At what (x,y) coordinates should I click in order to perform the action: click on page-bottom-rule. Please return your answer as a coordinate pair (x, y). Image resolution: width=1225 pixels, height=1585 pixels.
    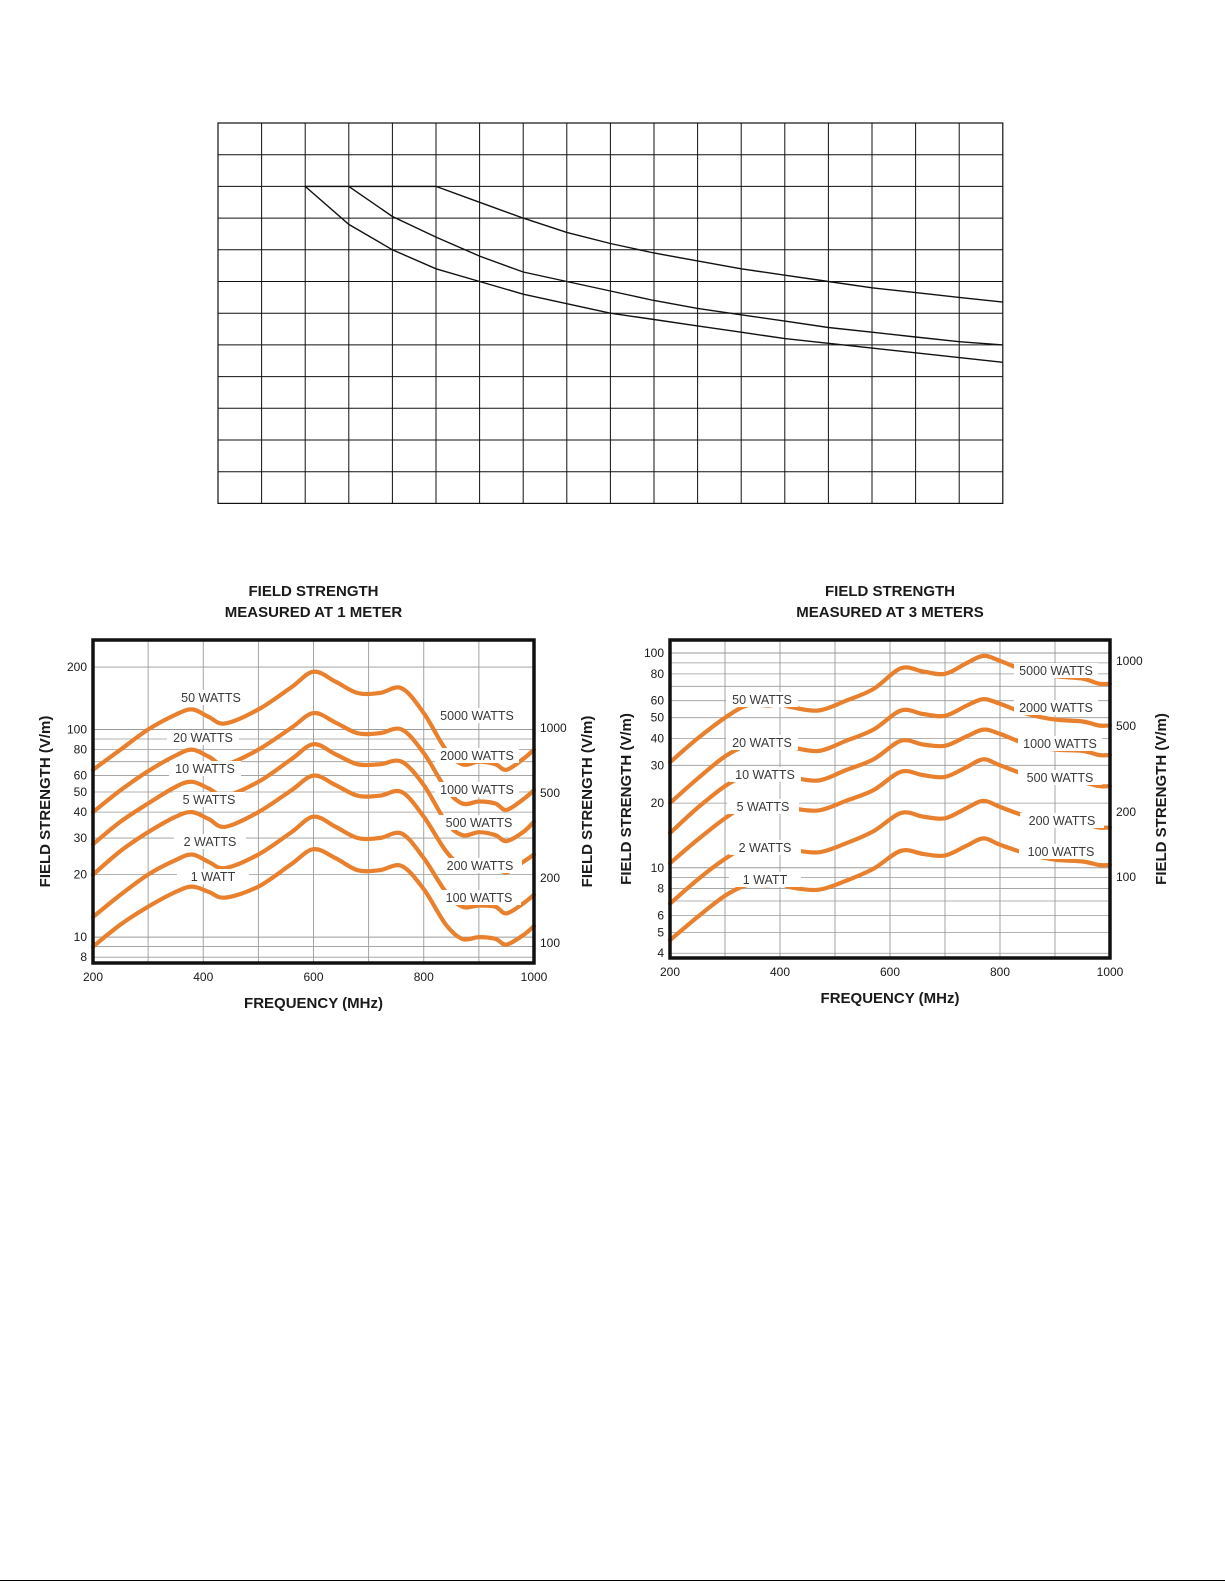
    Looking at the image, I should click on (612, 1580).